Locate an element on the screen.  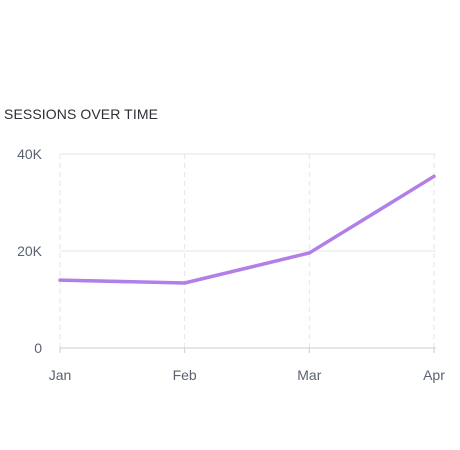
x-tick-label: Mar is located at coordinates (309, 375).